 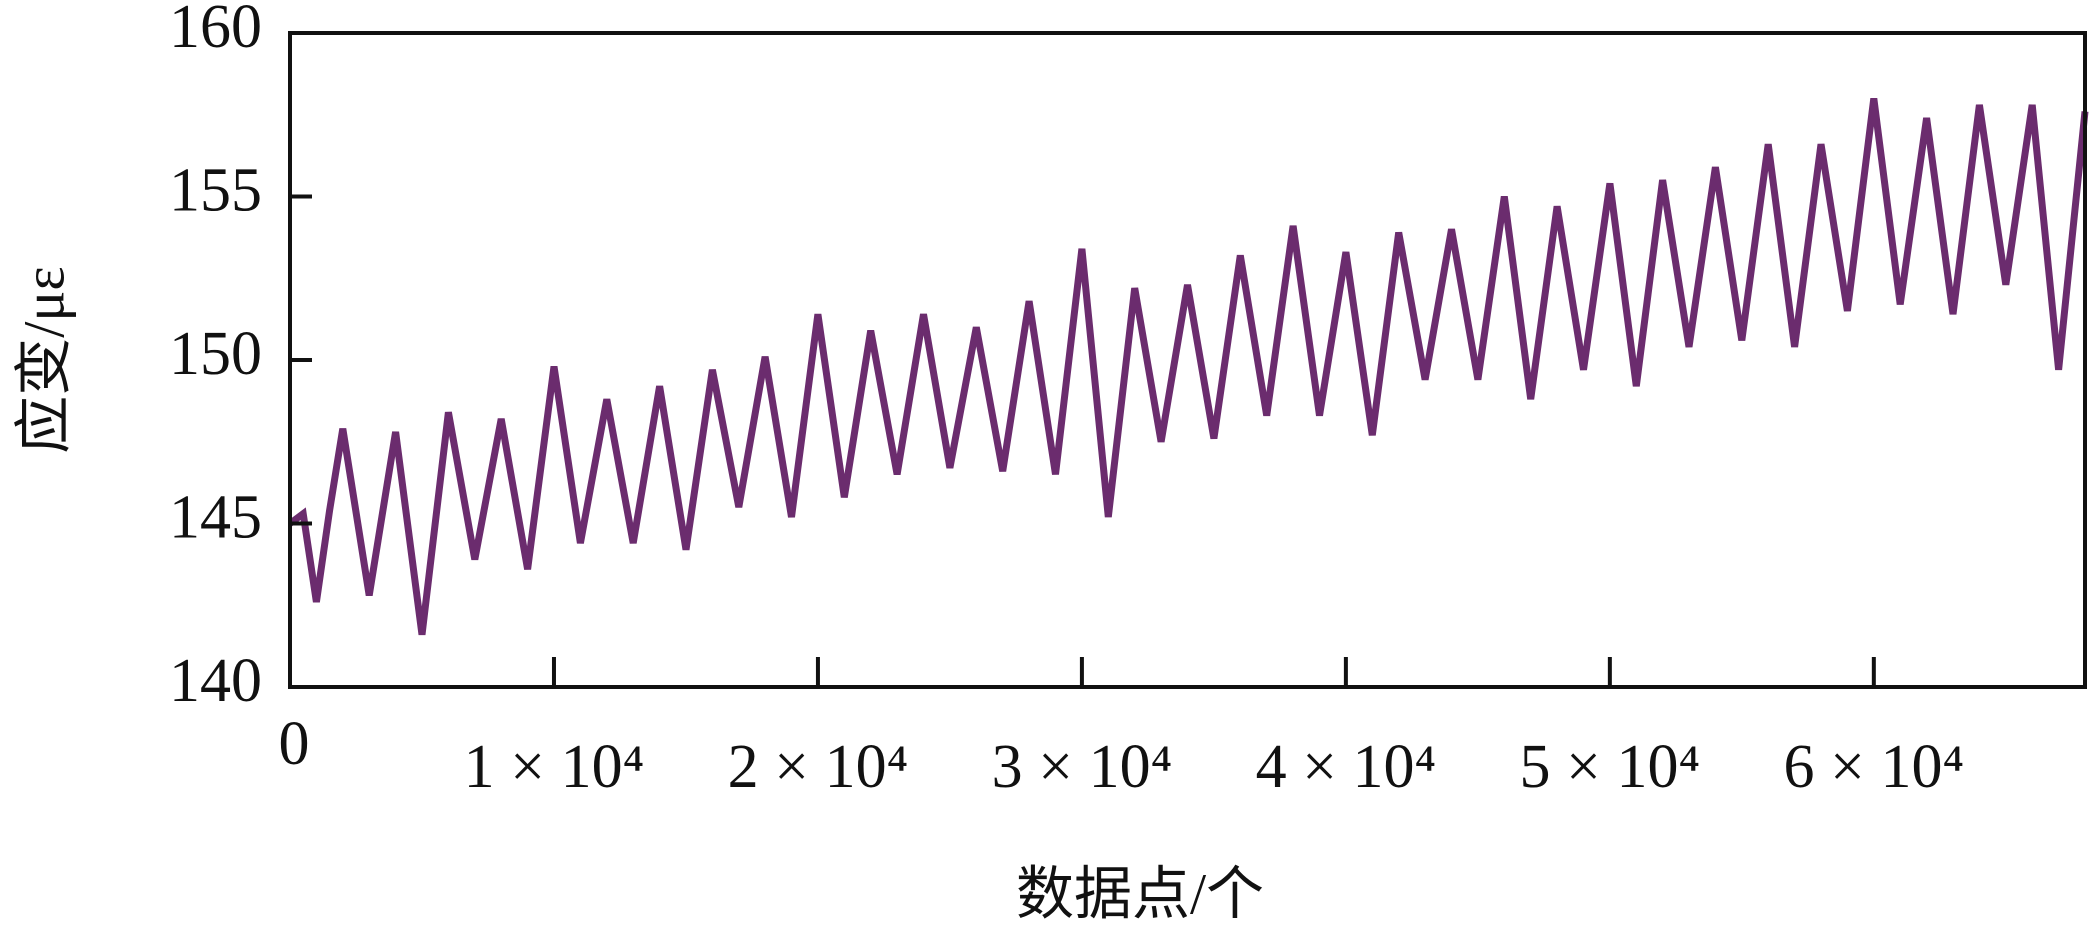 What do you see at coordinates (215, 354) in the screenshot?
I see `y-tick-label: 150` at bounding box center [215, 354].